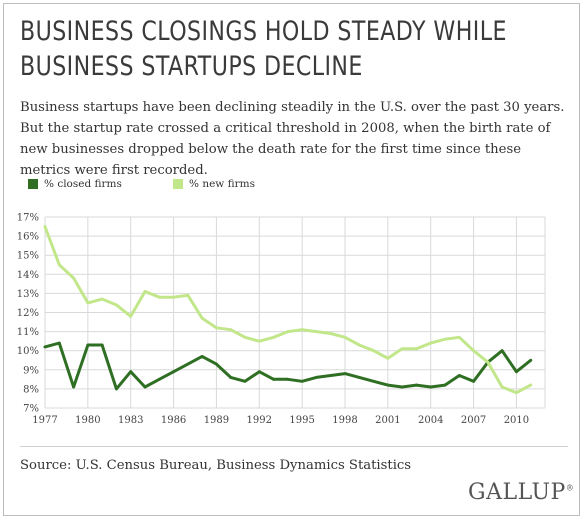 Image resolution: width=585 pixels, height=521 pixels. Describe the element at coordinates (570, 488) in the screenshot. I see `brand-registered-mark: ®` at that location.